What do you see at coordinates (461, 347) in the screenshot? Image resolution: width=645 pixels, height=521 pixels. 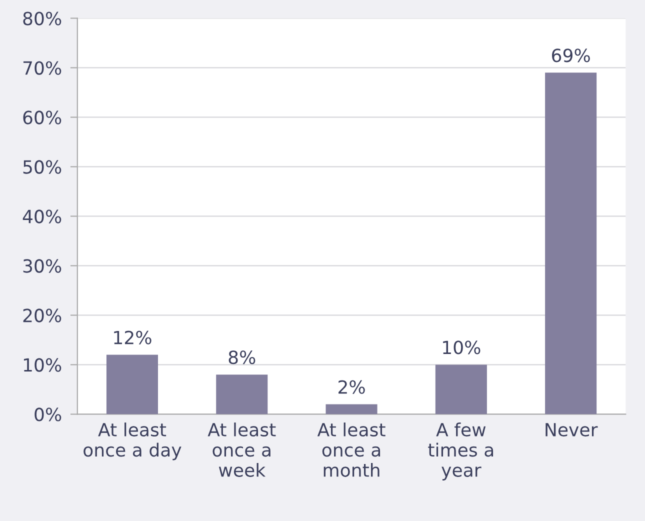 I see `data-label: 10%` at bounding box center [461, 347].